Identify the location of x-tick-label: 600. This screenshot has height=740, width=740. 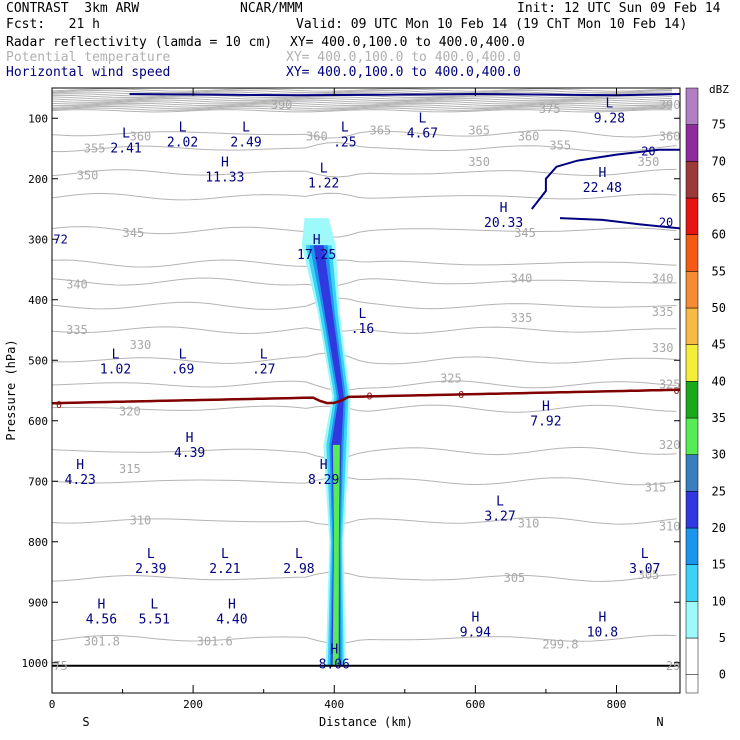
(475, 704).